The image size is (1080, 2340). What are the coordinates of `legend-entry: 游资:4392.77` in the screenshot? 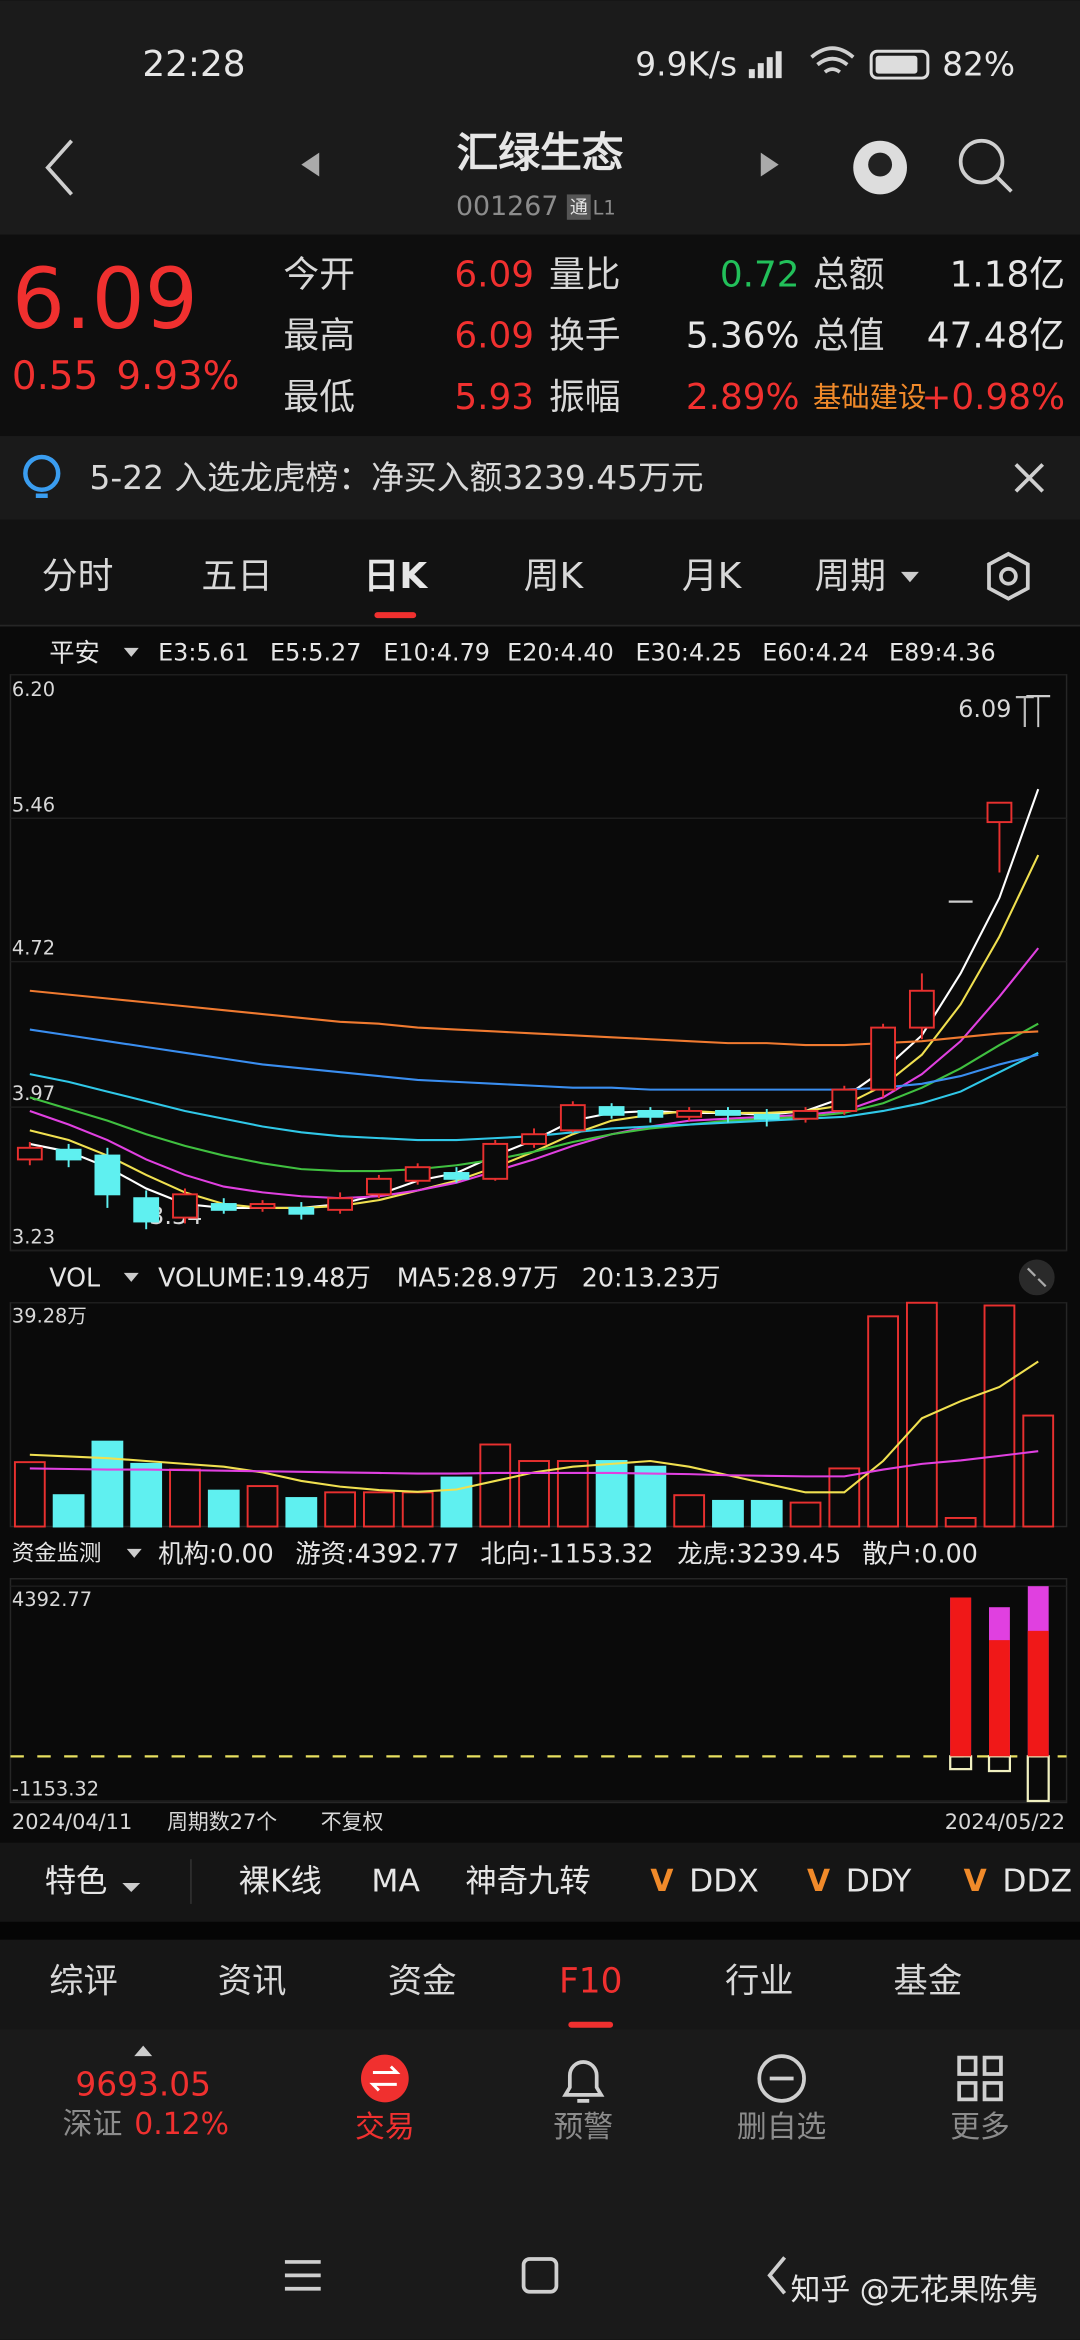 It's located at (377, 1553).